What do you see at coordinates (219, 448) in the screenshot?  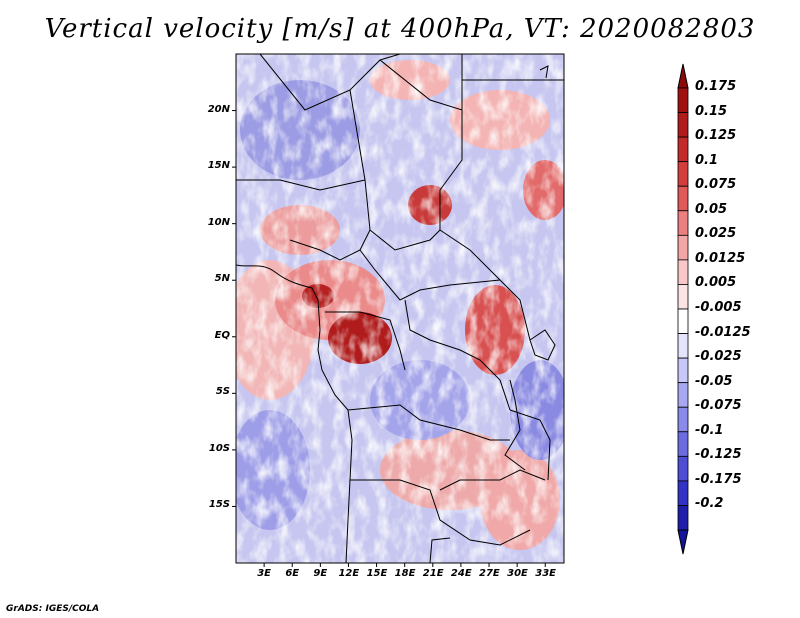 I see `lat-tick-label: 10S` at bounding box center [219, 448].